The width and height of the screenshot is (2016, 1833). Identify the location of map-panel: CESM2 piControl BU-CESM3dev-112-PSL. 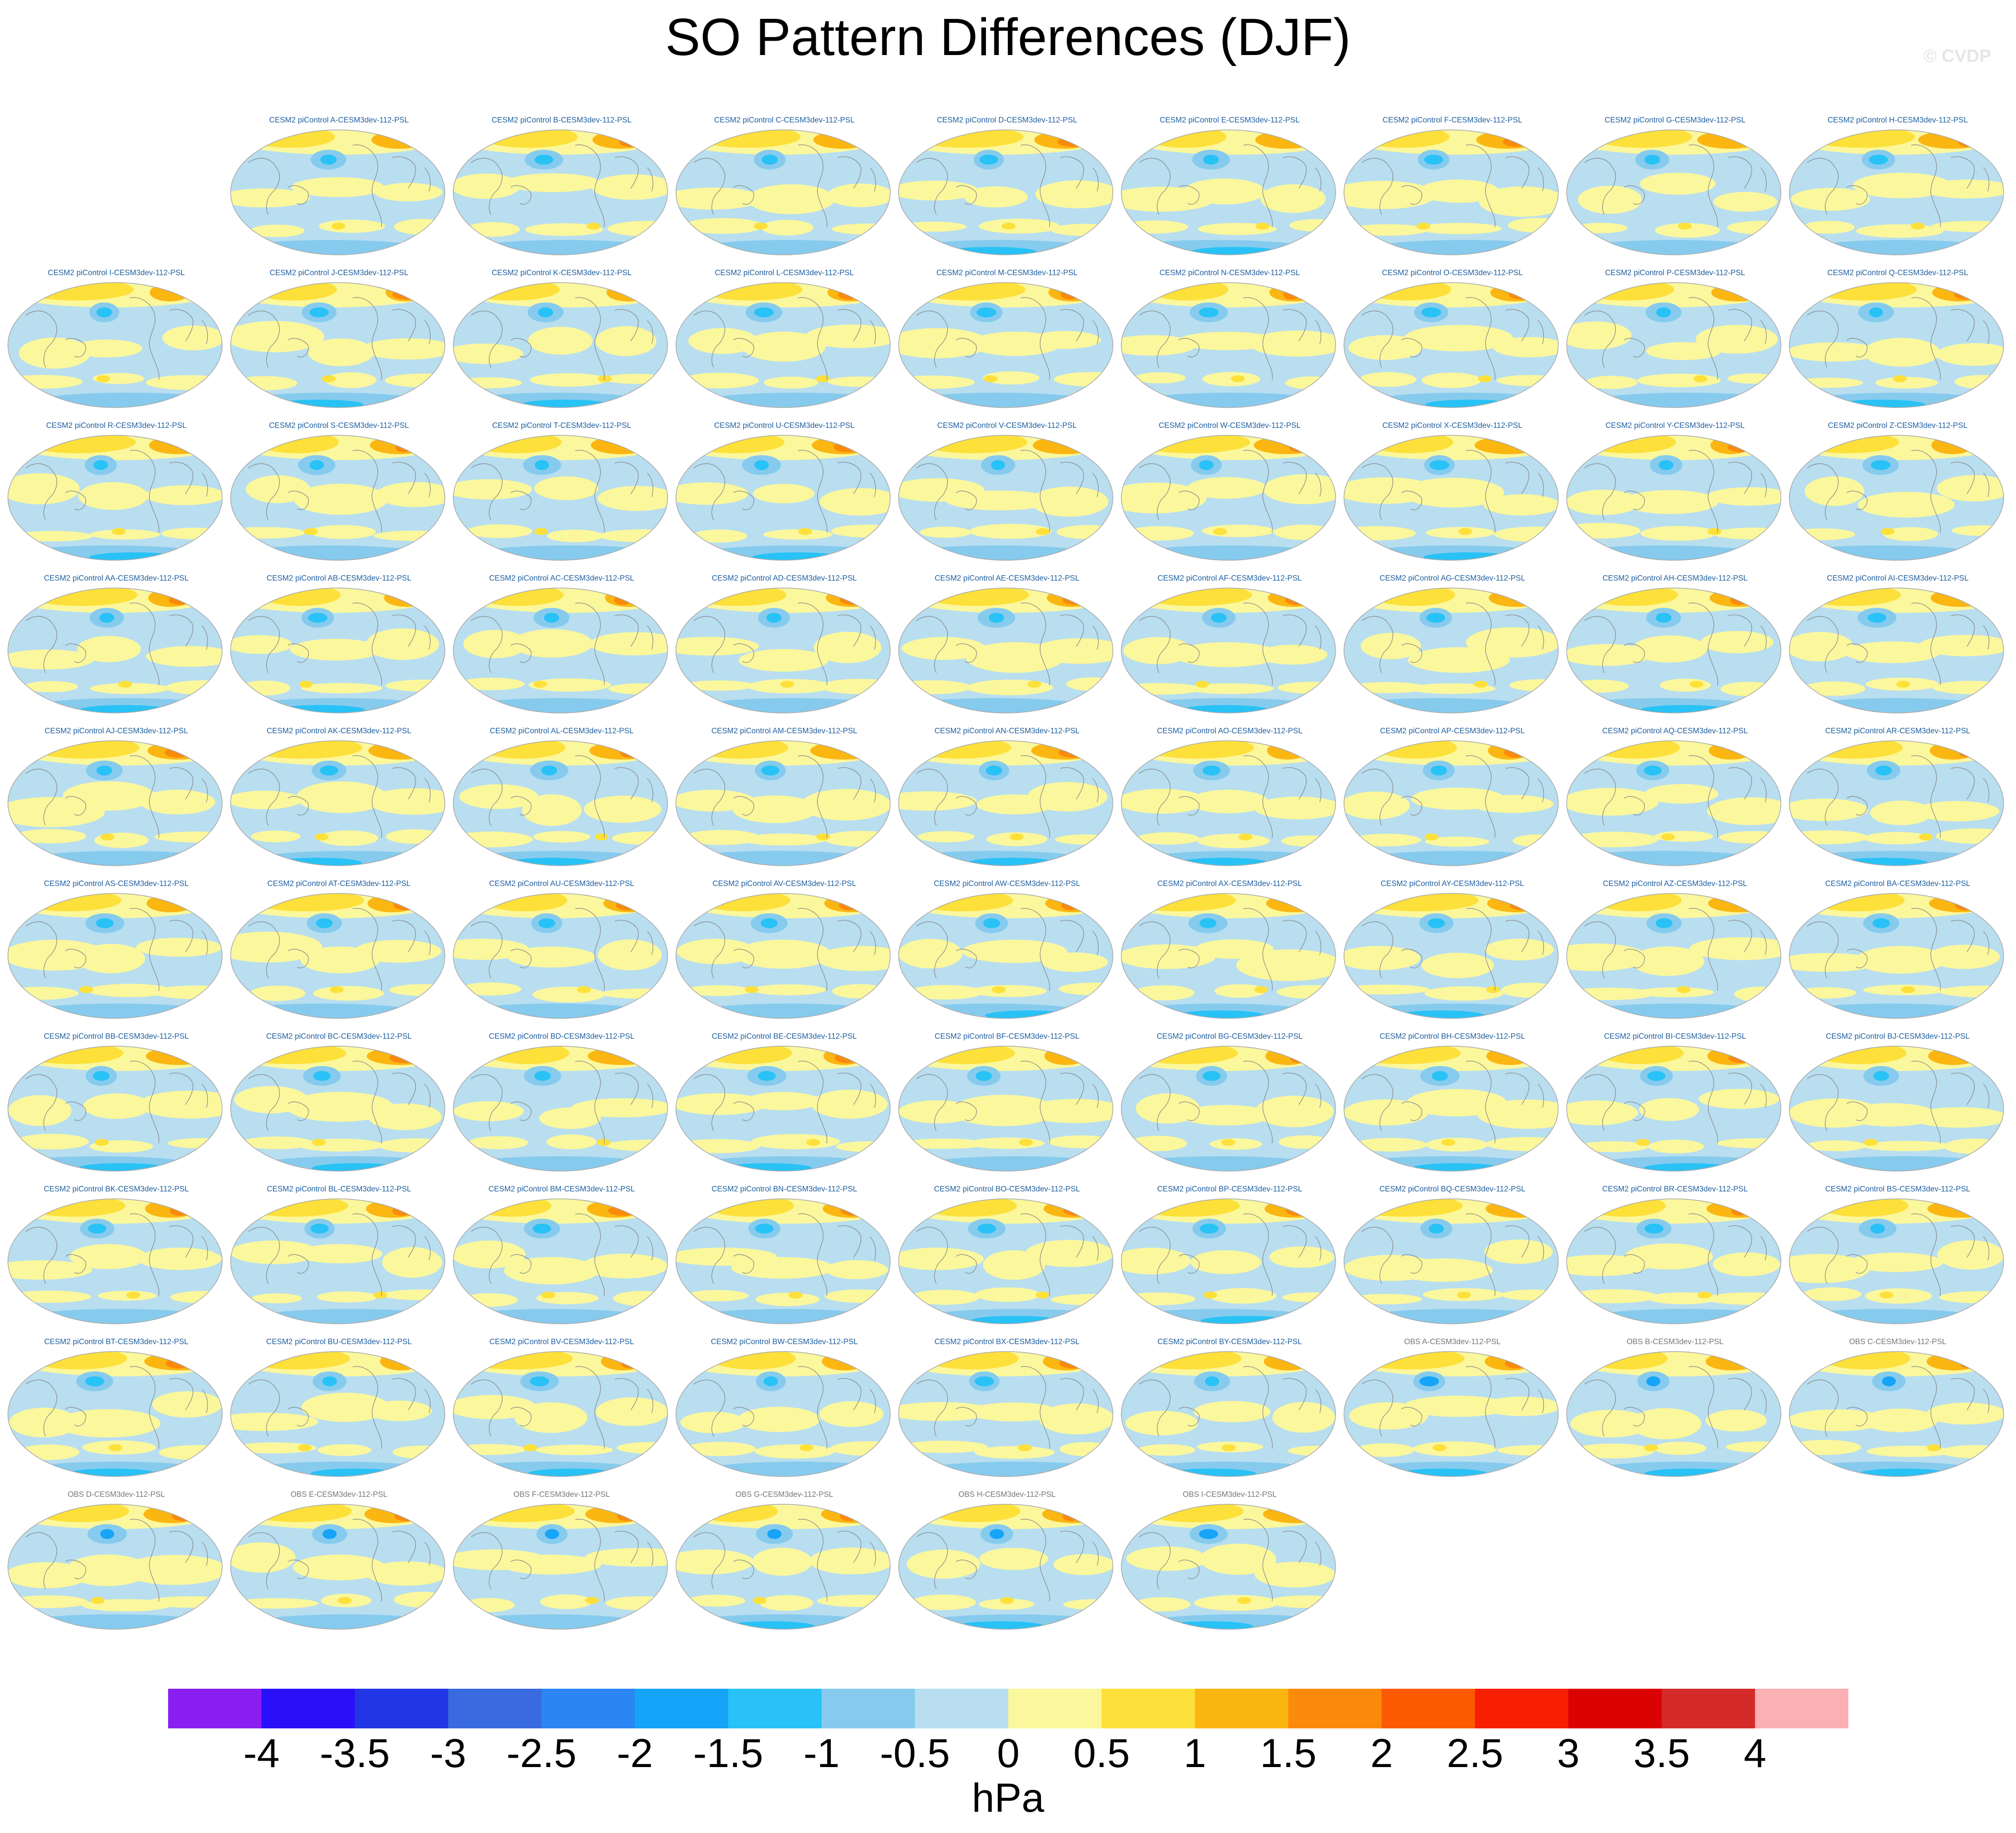
(339, 1409).